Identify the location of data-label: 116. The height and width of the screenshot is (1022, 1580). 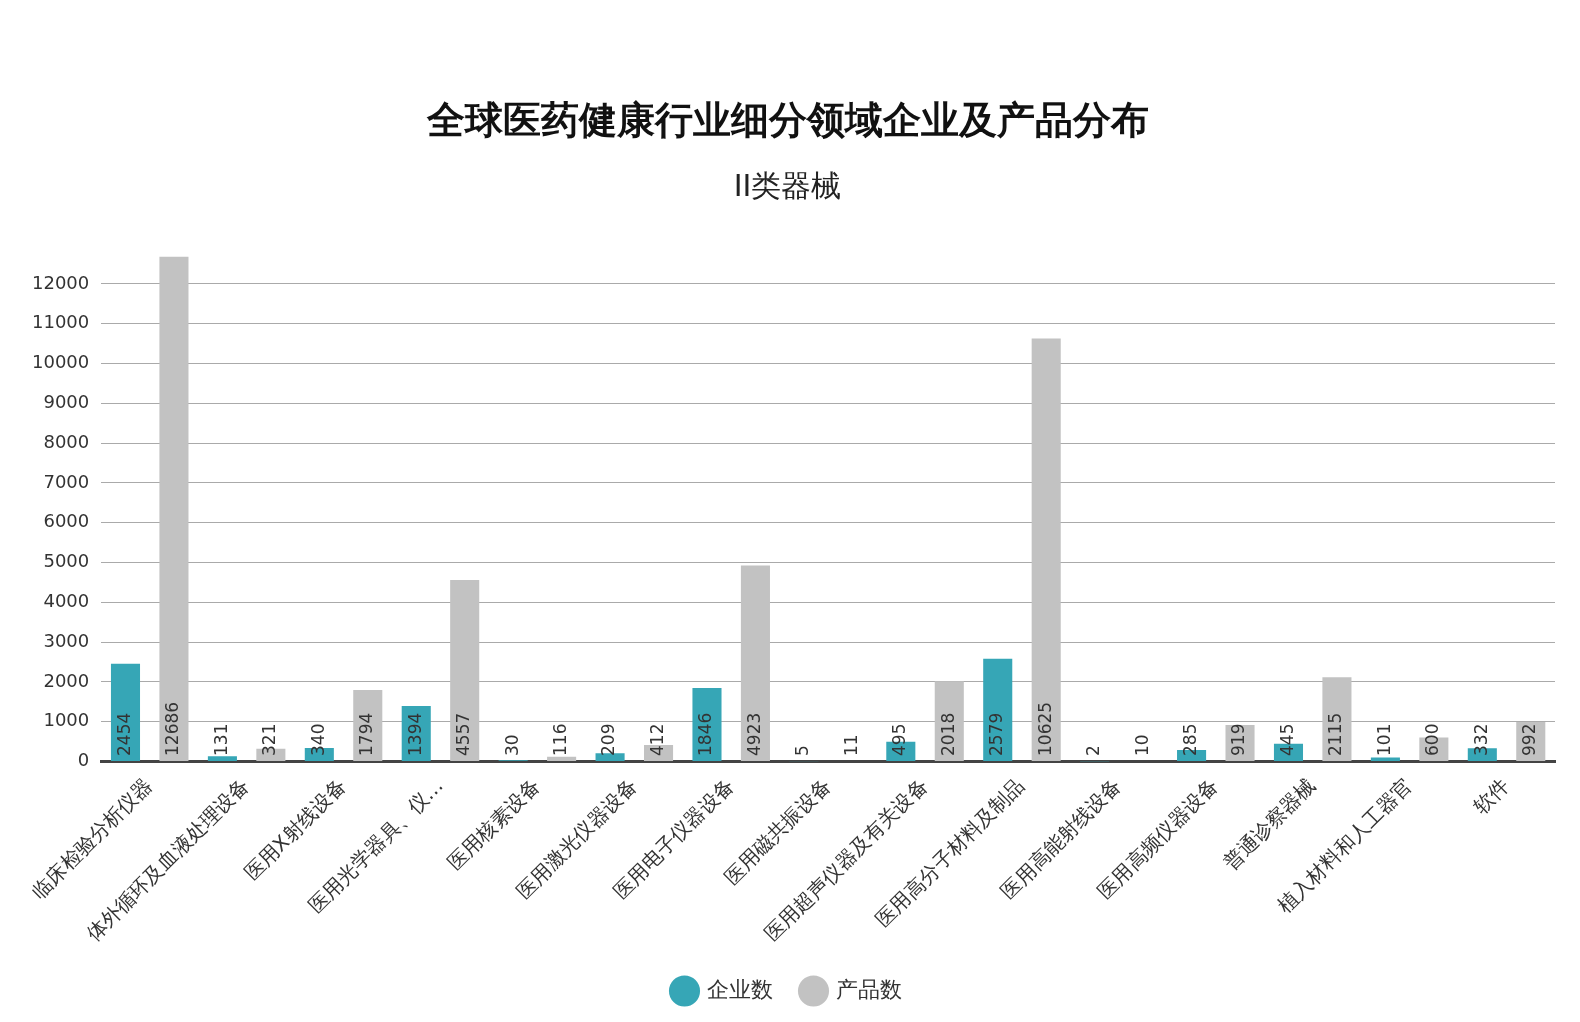
(560, 739).